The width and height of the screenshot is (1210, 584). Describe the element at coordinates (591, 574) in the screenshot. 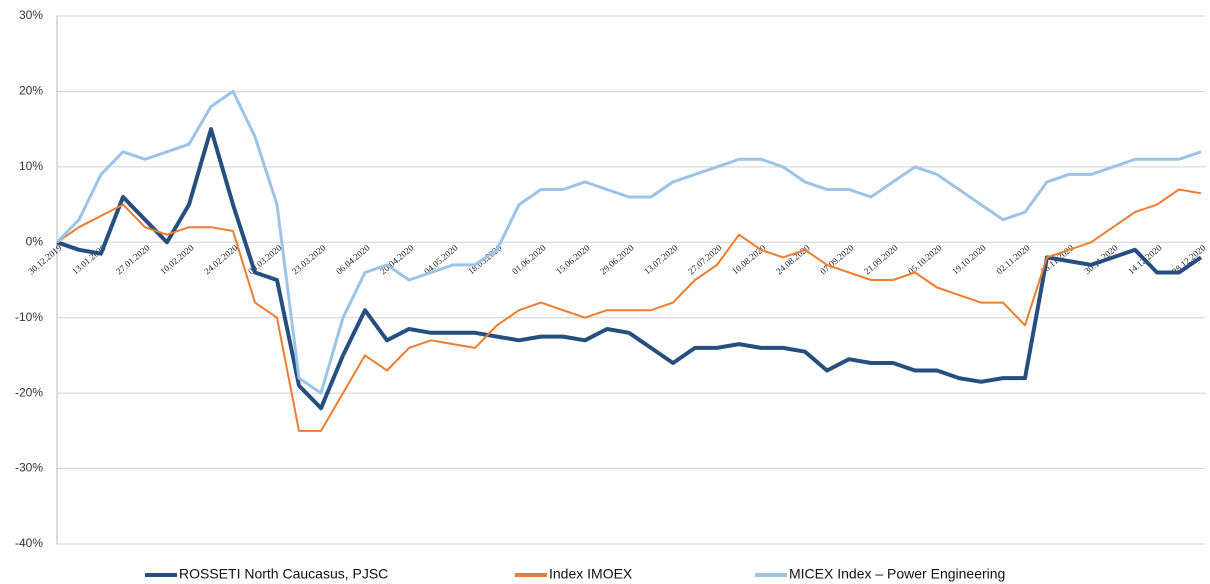

I see `legend-label: Index IMOEX` at that location.